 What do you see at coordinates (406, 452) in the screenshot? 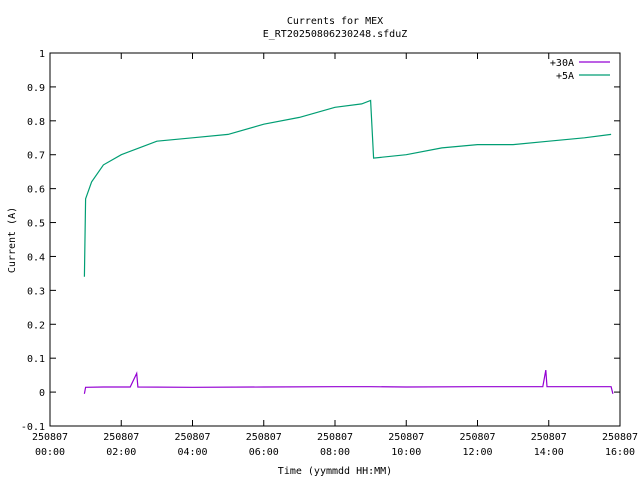
I see `x-tick-time: 10:00` at bounding box center [406, 452].